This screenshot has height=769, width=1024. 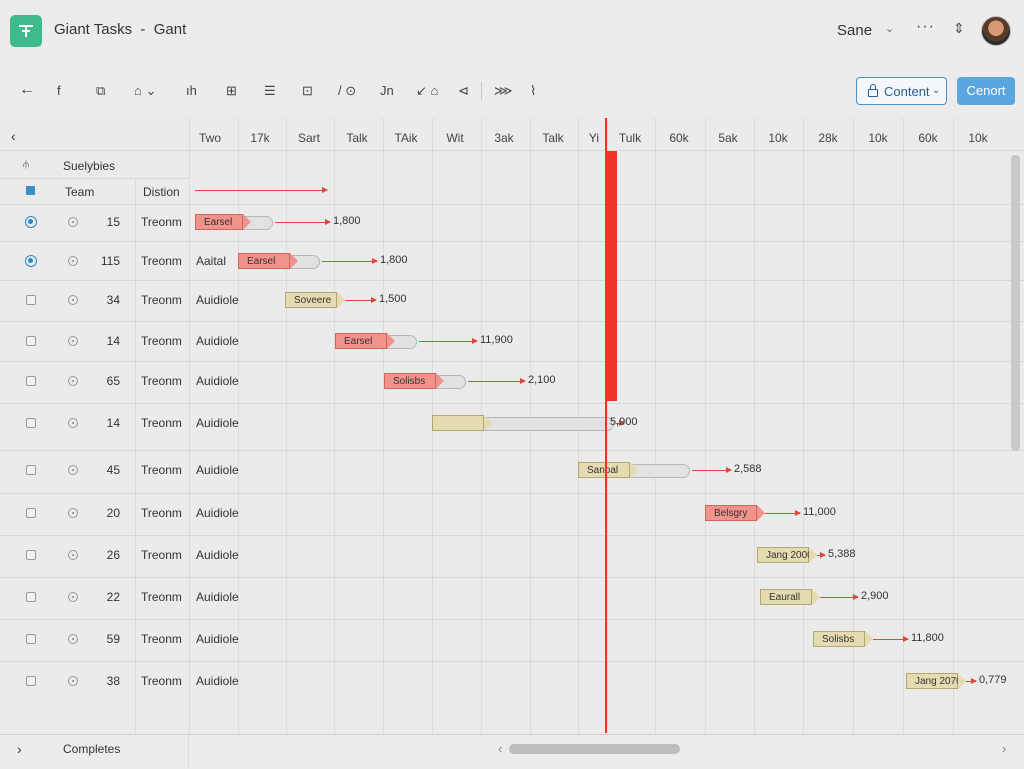 What do you see at coordinates (308, 138) in the screenshot?
I see `timeline-header: Sart` at bounding box center [308, 138].